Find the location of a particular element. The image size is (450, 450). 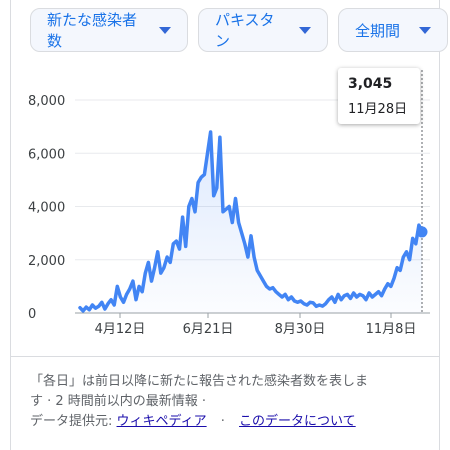

chart-tooltip: 3,045 11月28日 is located at coordinates (379, 96).